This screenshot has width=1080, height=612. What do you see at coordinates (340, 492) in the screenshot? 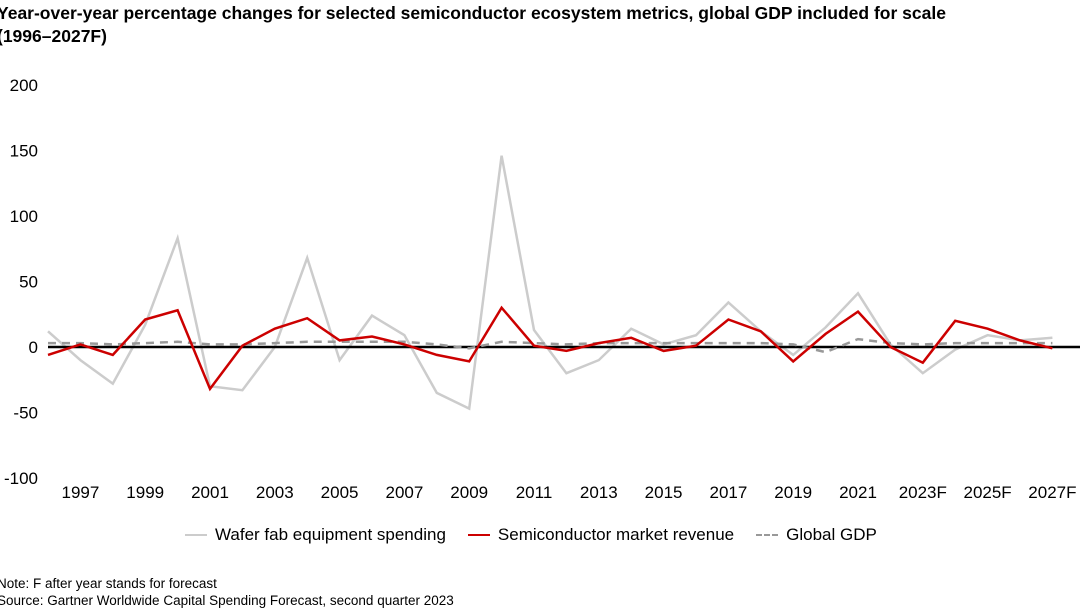
I see `x-tick-label: 2005` at bounding box center [340, 492].